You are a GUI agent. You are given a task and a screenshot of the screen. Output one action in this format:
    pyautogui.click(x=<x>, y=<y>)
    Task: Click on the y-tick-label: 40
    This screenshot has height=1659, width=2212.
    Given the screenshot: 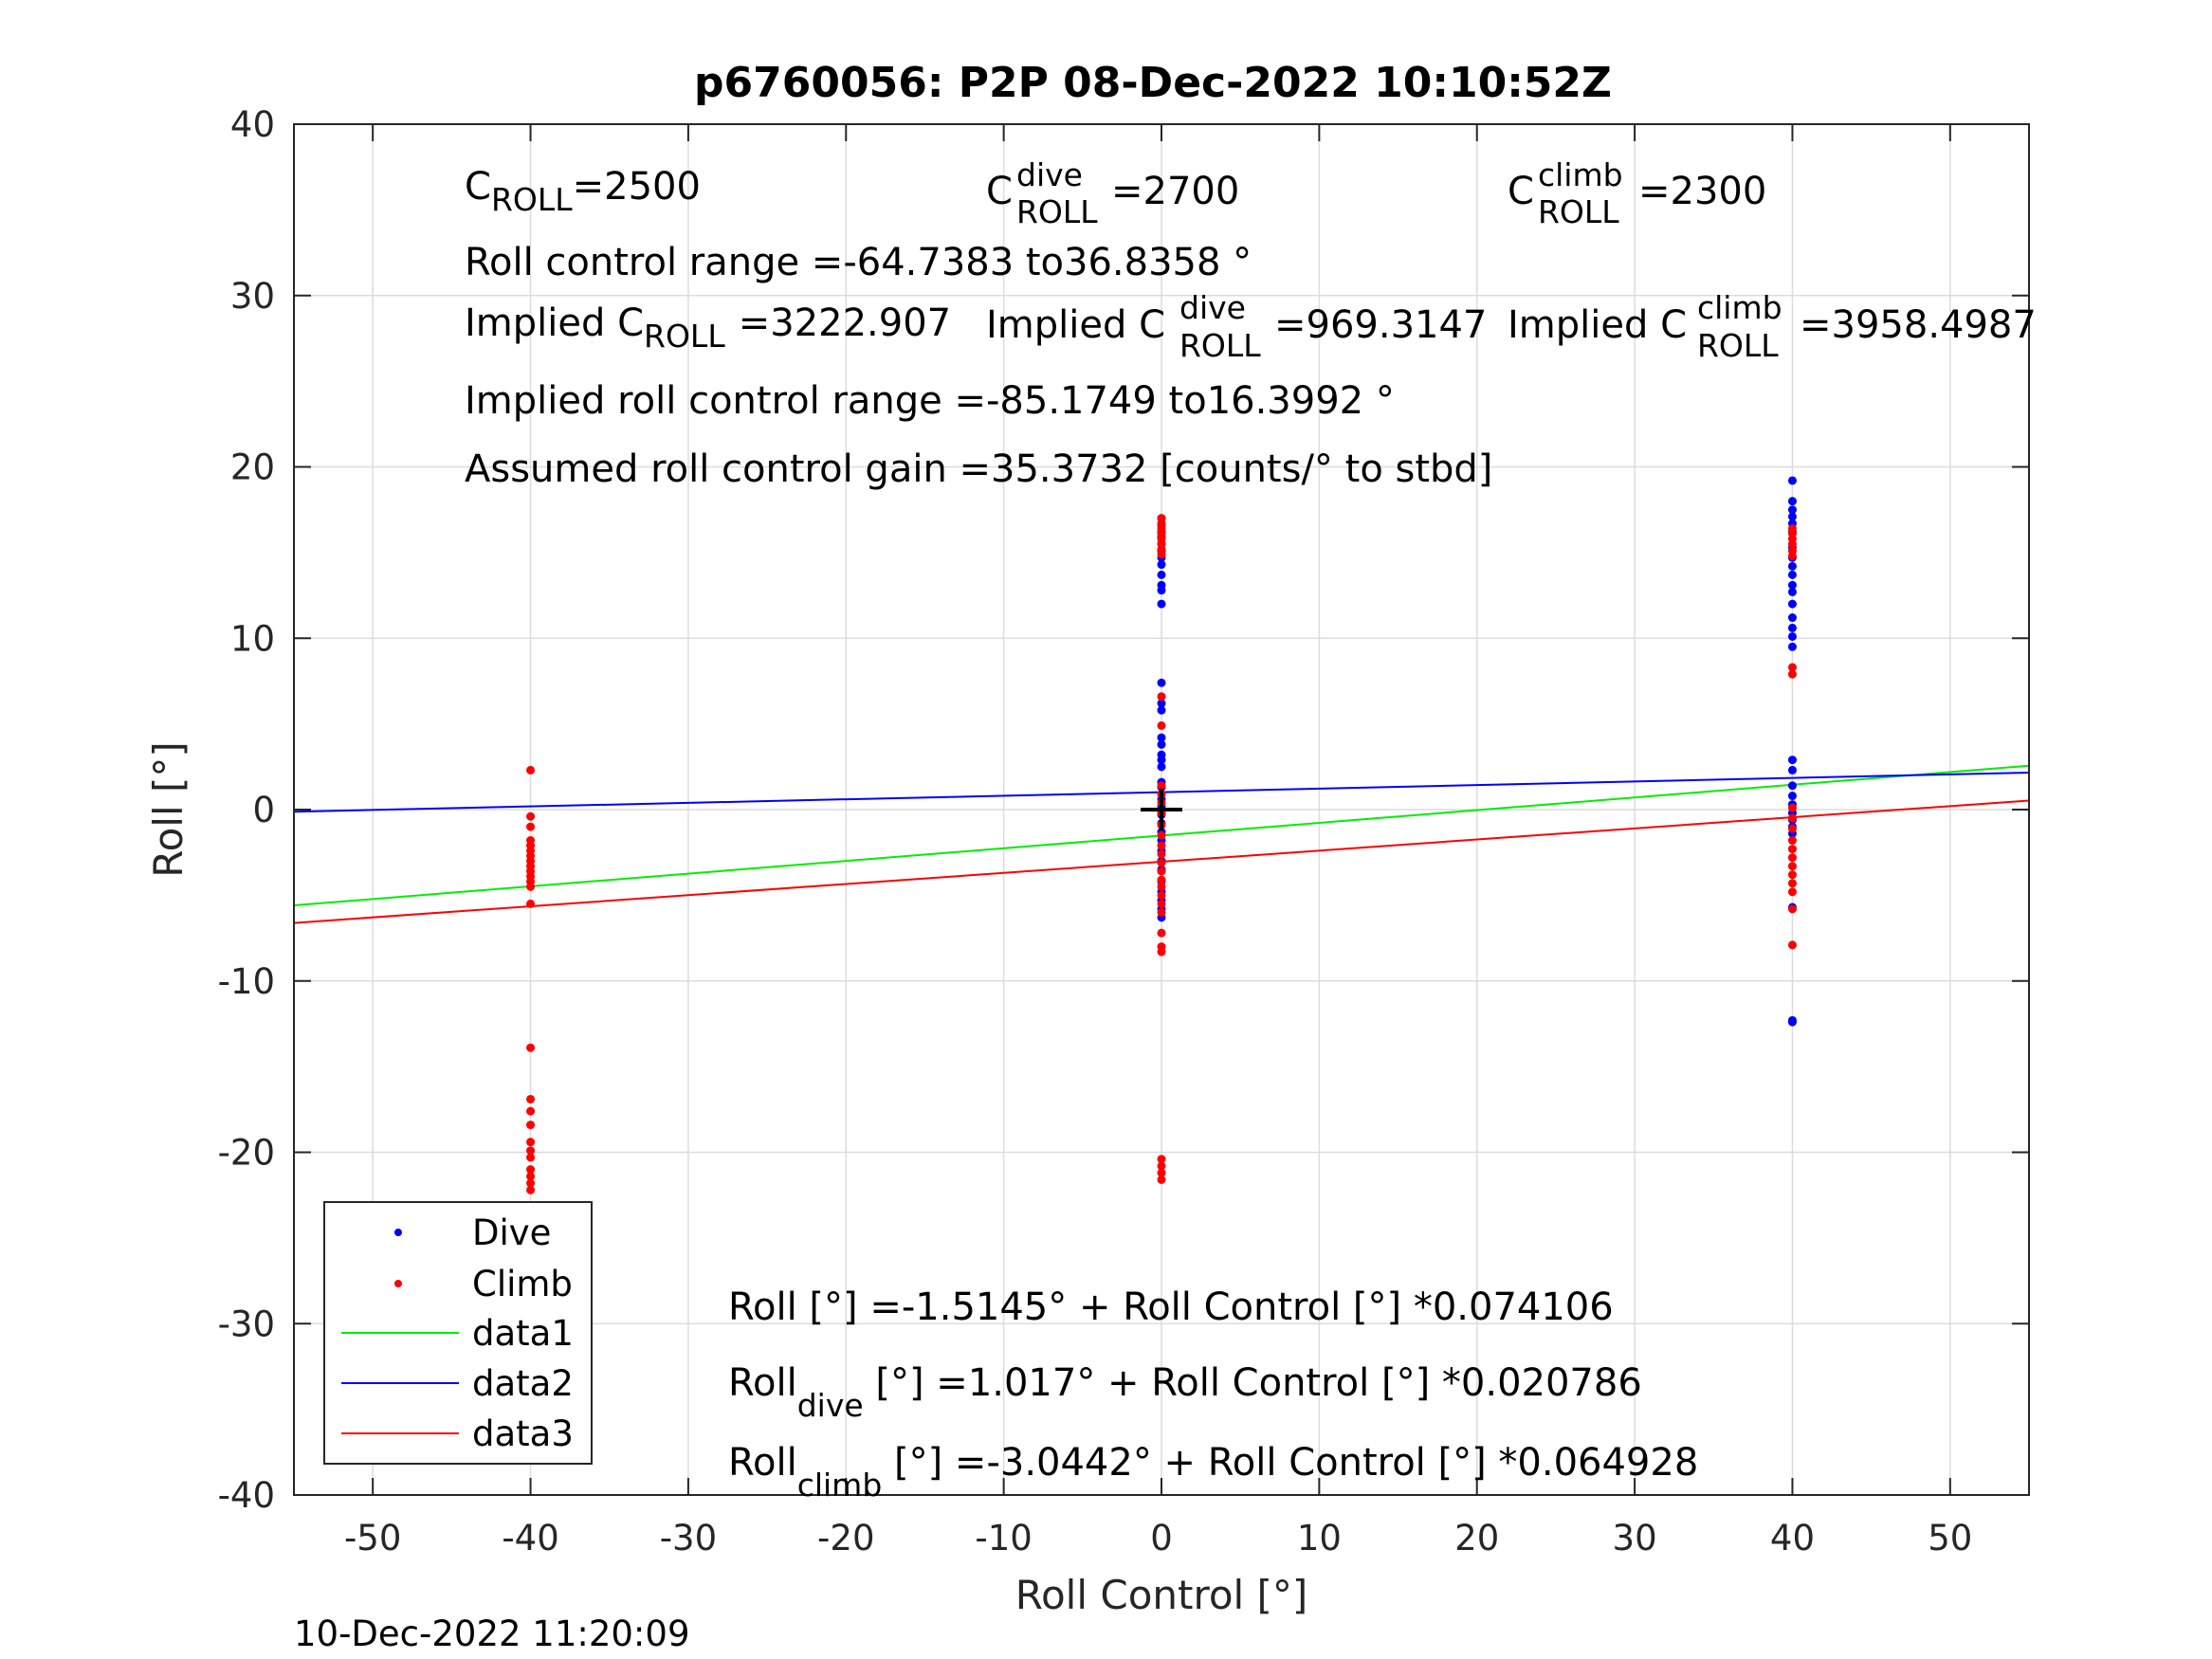 What is the action you would take?
    pyautogui.click(x=252, y=124)
    